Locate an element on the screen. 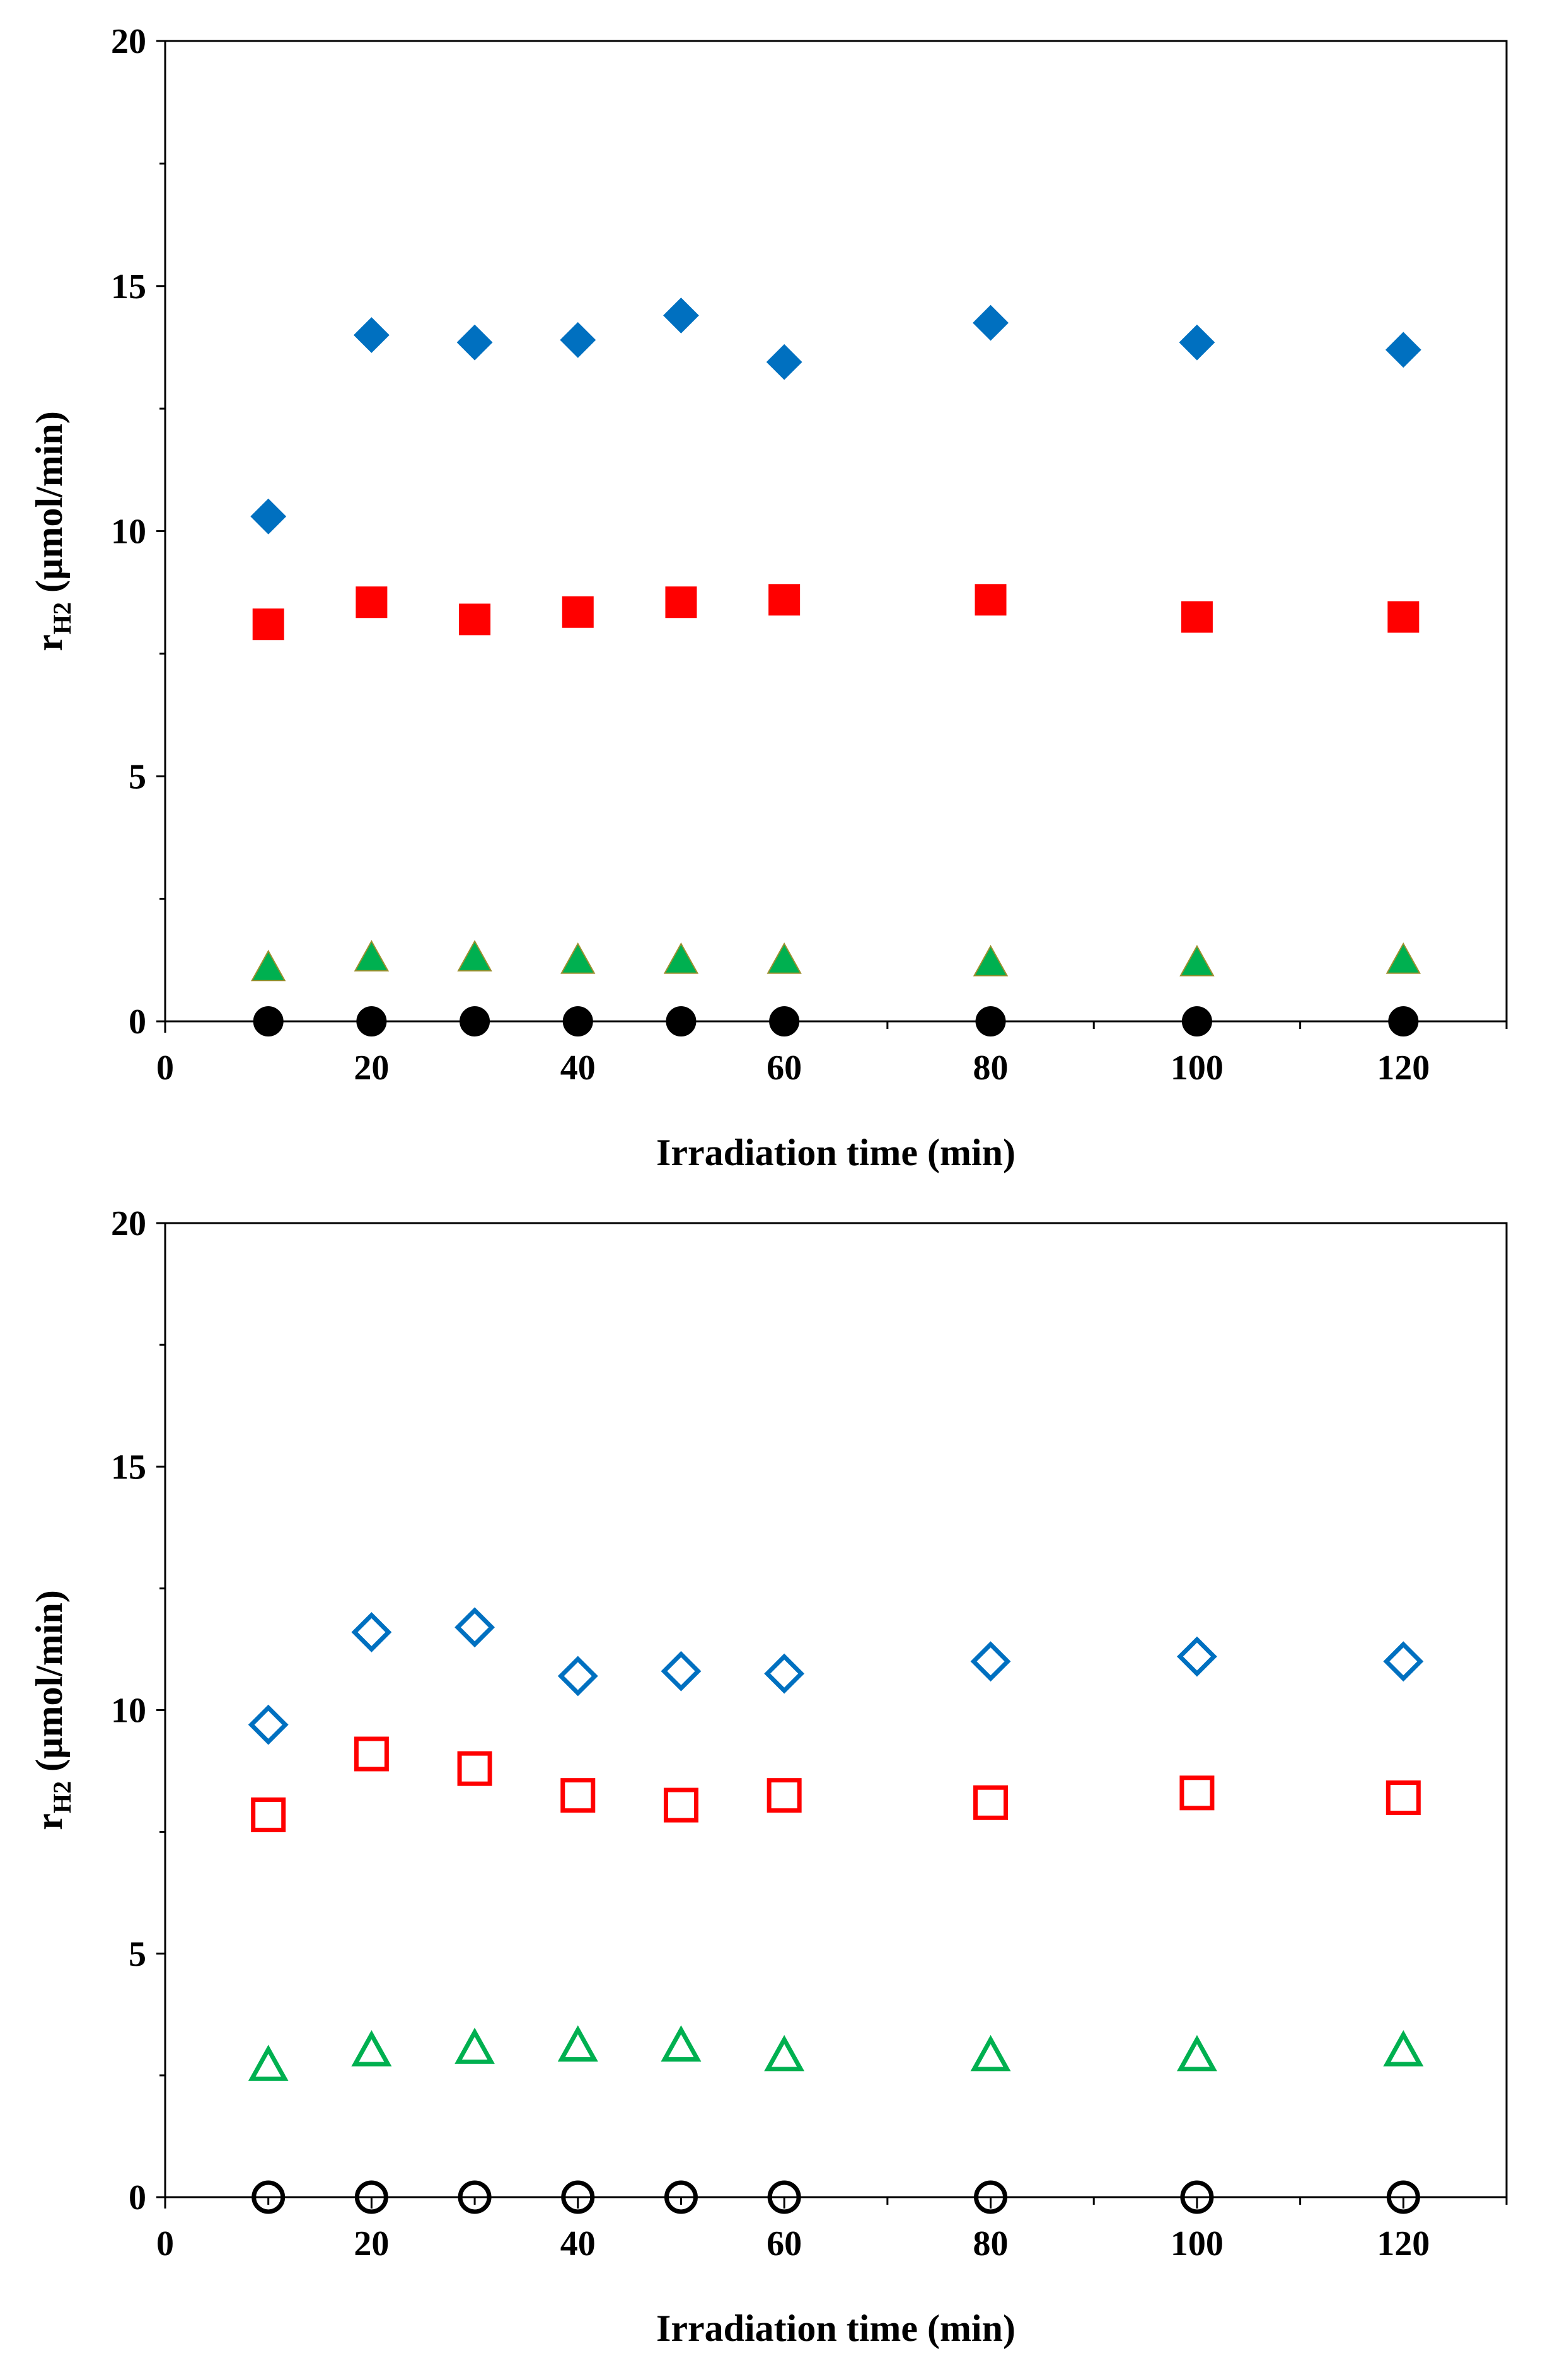 The height and width of the screenshot is (2380, 1545). x-tick-label: 60 is located at coordinates (784, 1068).